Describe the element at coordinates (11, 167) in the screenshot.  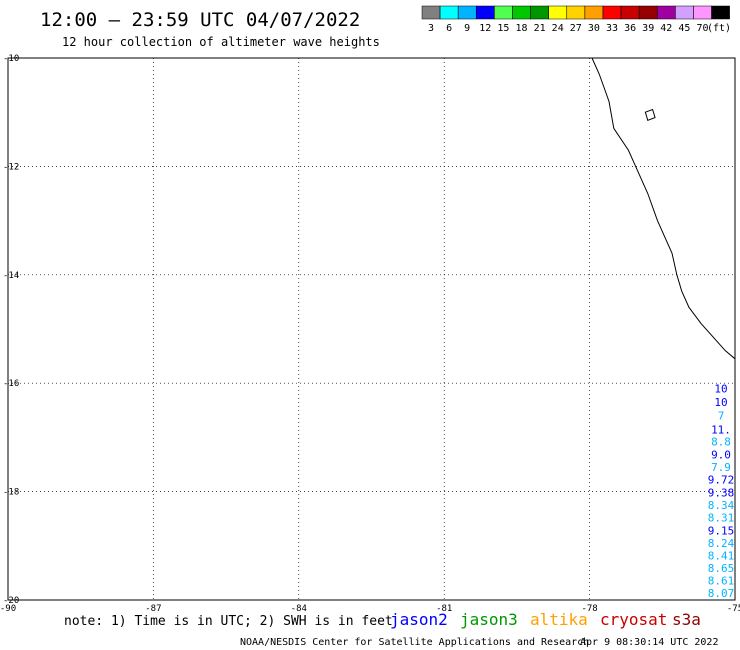
I see `lat-tick-label: -12` at that location.